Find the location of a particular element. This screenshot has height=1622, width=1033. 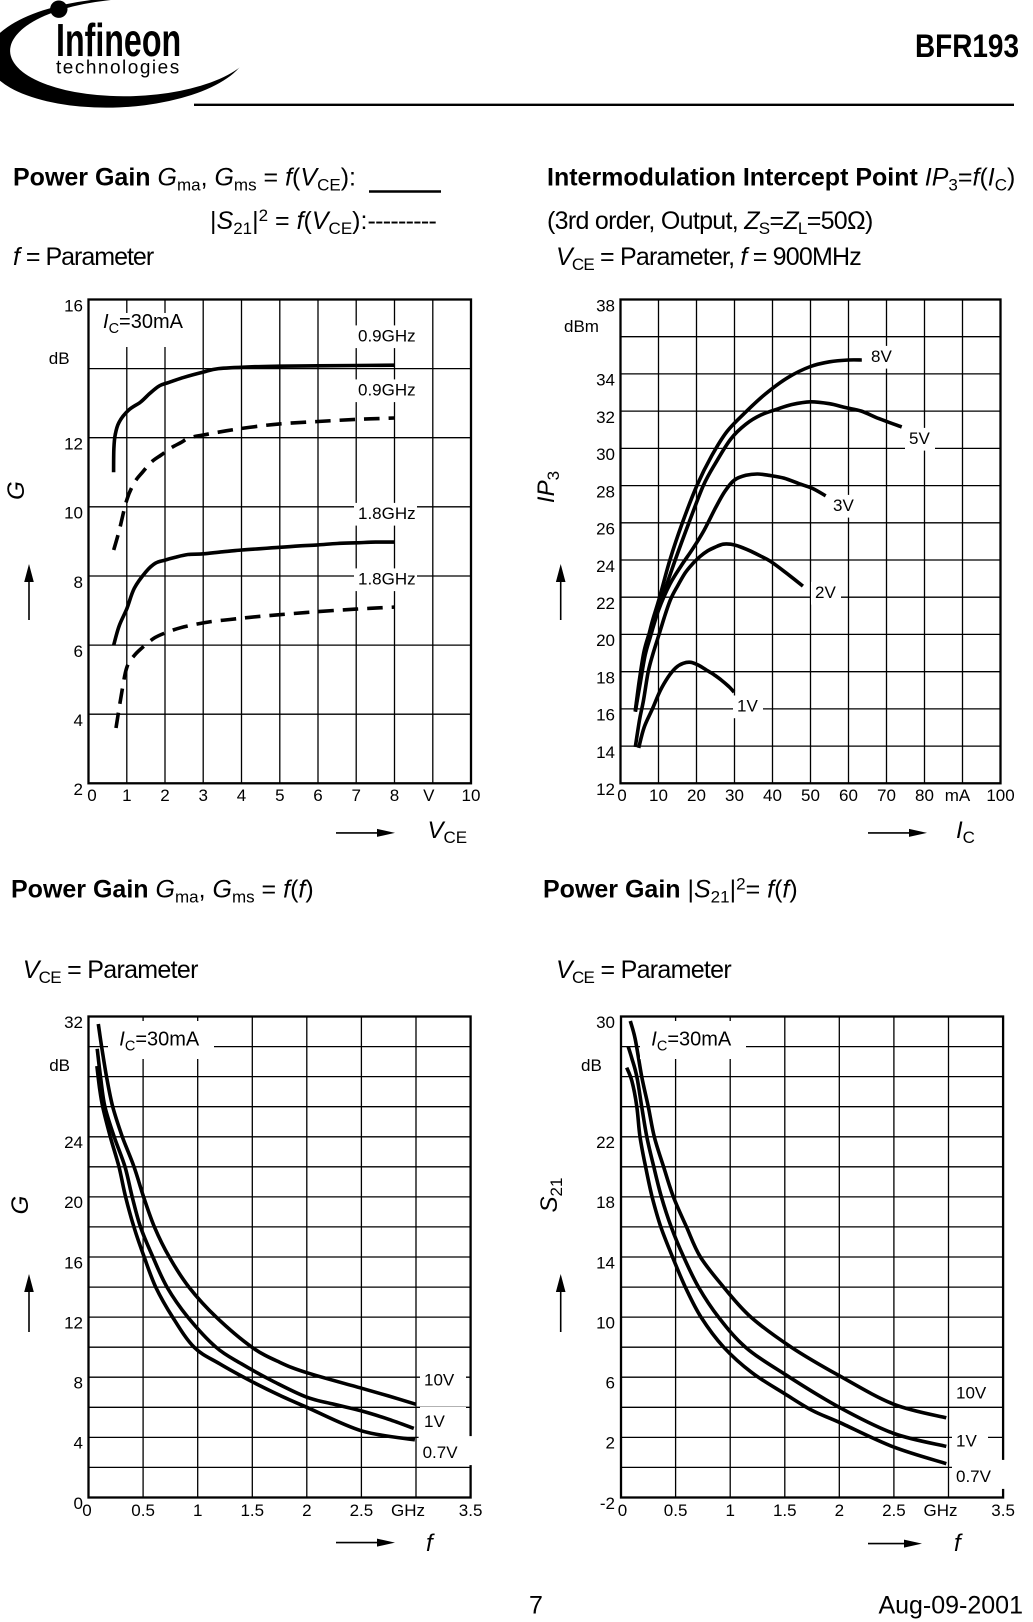

svg-text: Power Gain Gma, Gms = f(f) is located at coordinates (162, 891).